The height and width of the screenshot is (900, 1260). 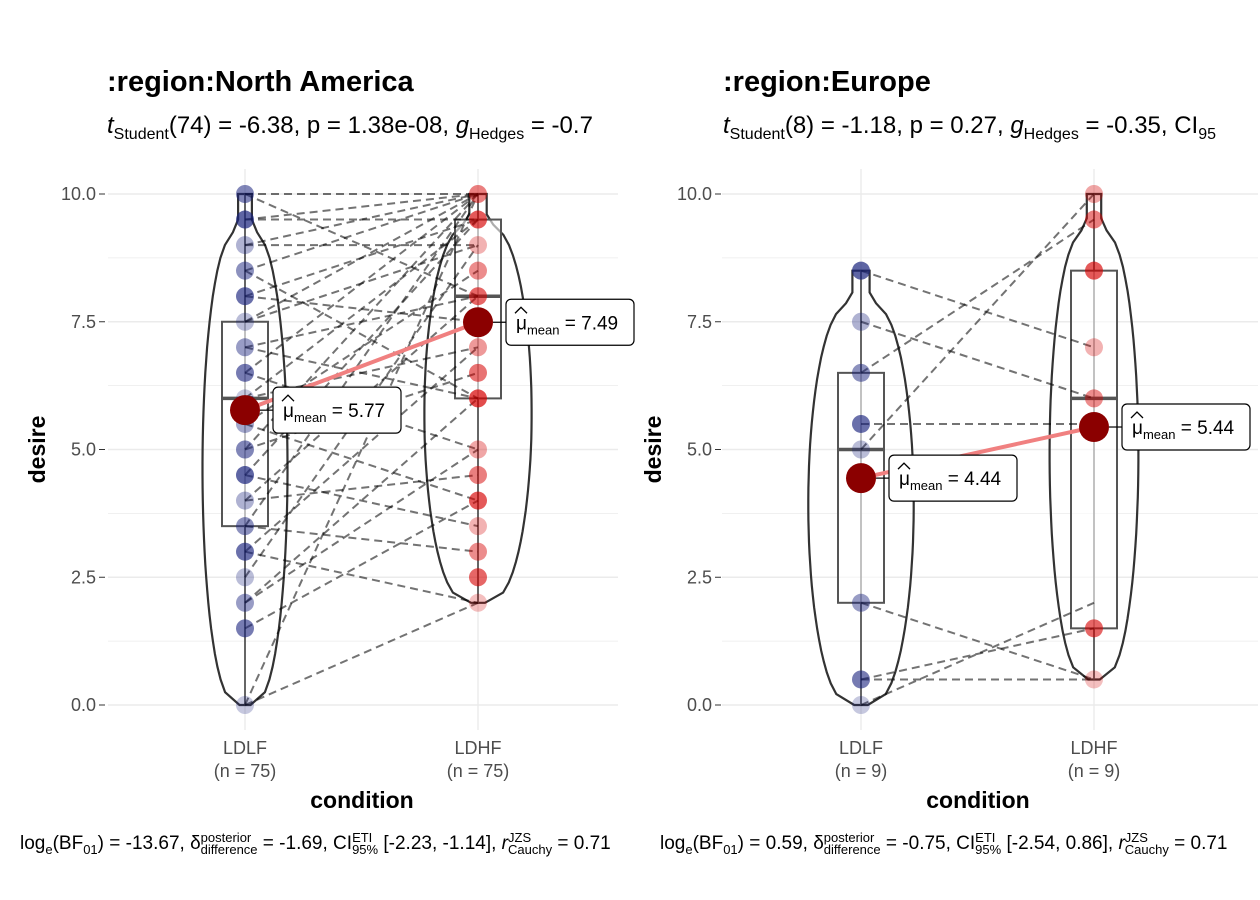 I want to click on stat-text: = -1.18, p = 0.27,, so click(x=912, y=125).